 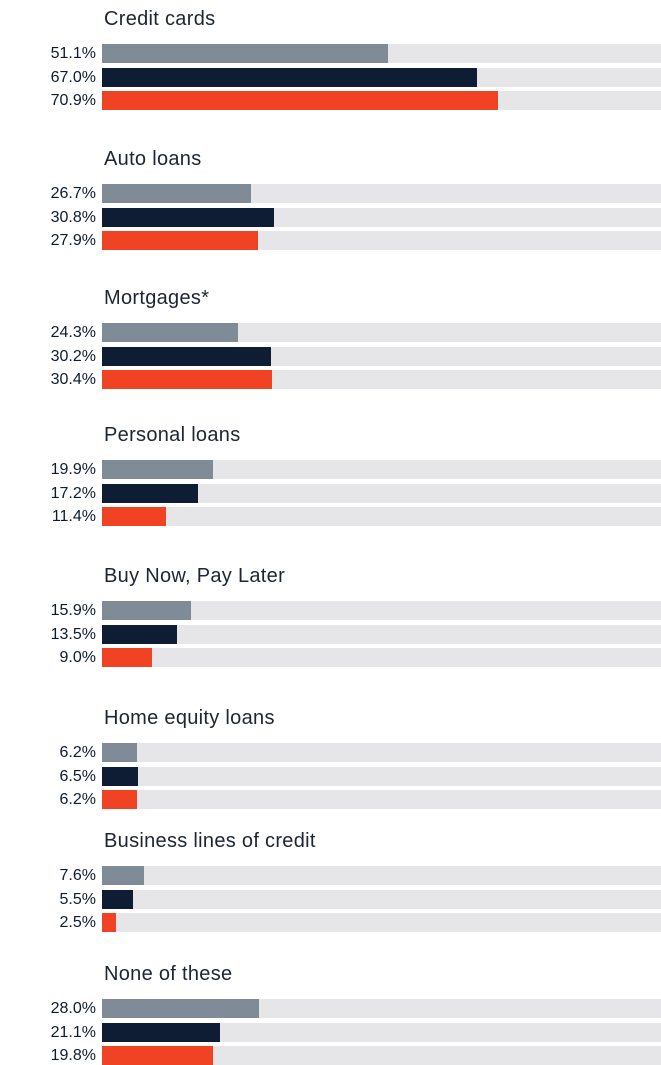 What do you see at coordinates (73, 193) in the screenshot?
I see `data-label: 26.7%` at bounding box center [73, 193].